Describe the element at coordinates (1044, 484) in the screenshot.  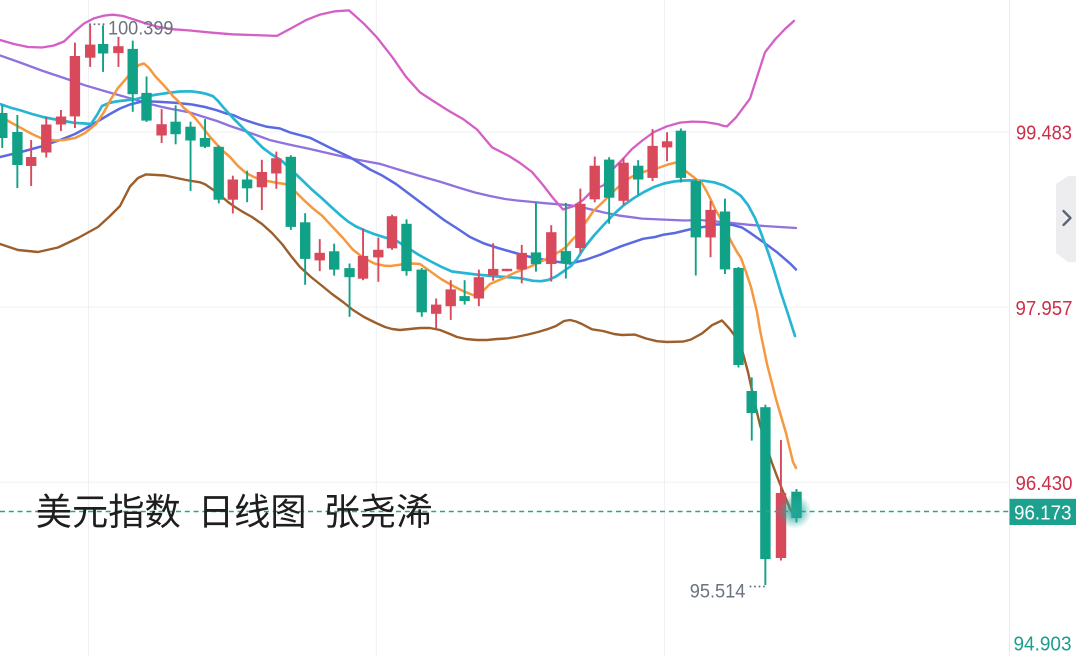
I see `svg-text: 96.430` at that location.